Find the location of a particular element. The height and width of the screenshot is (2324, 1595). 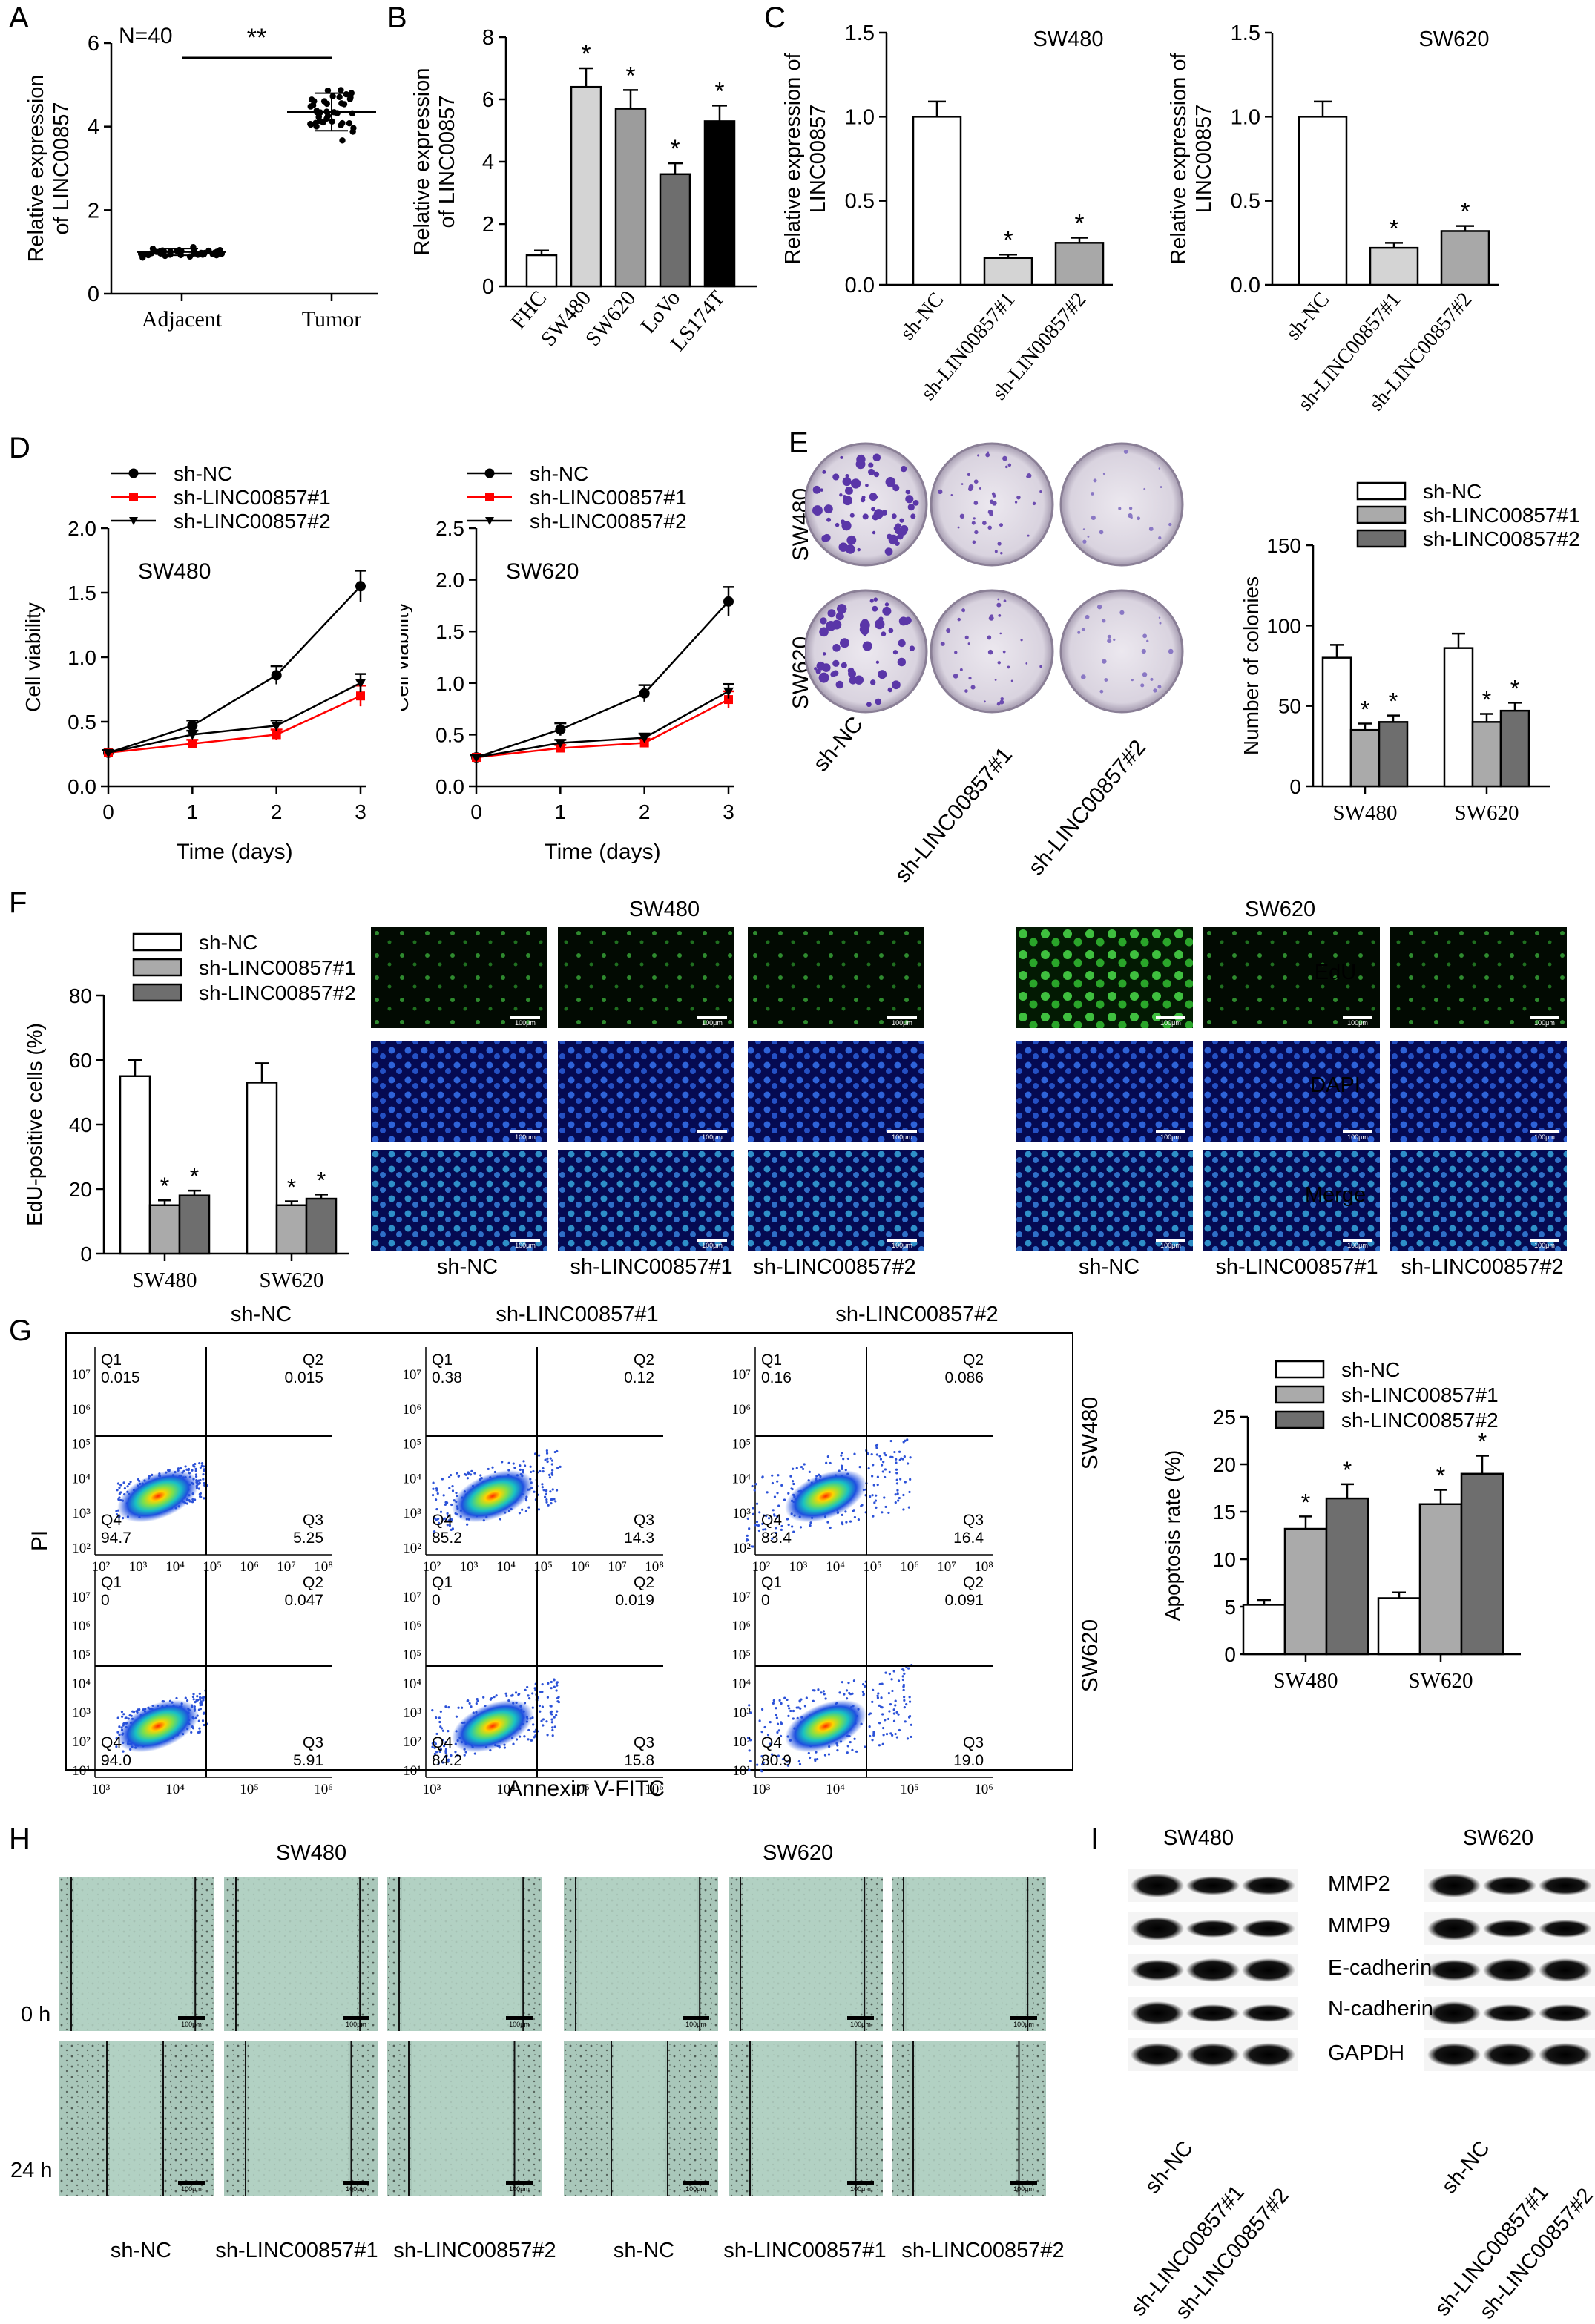

blot-protein-mmp9: MMP9 is located at coordinates (1359, 1926).